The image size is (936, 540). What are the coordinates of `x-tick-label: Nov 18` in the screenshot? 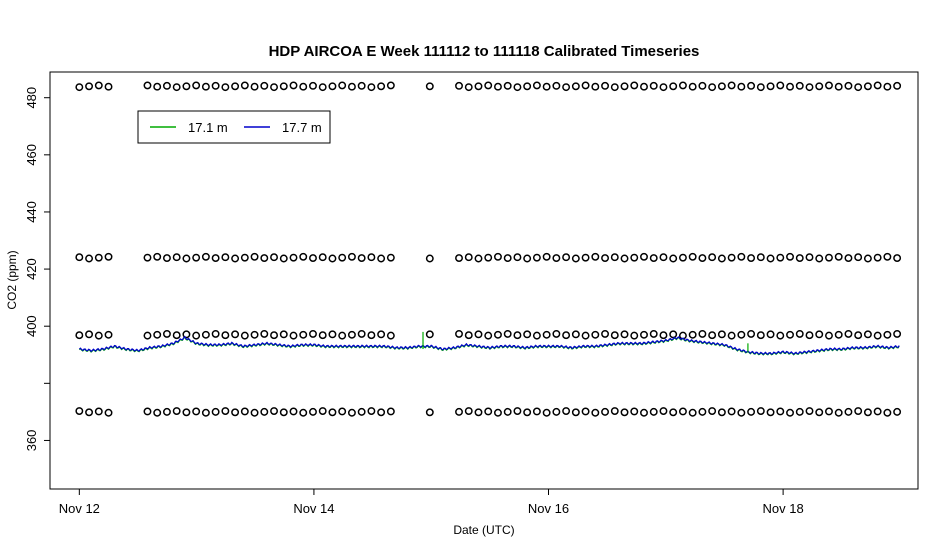 It's located at (783, 508).